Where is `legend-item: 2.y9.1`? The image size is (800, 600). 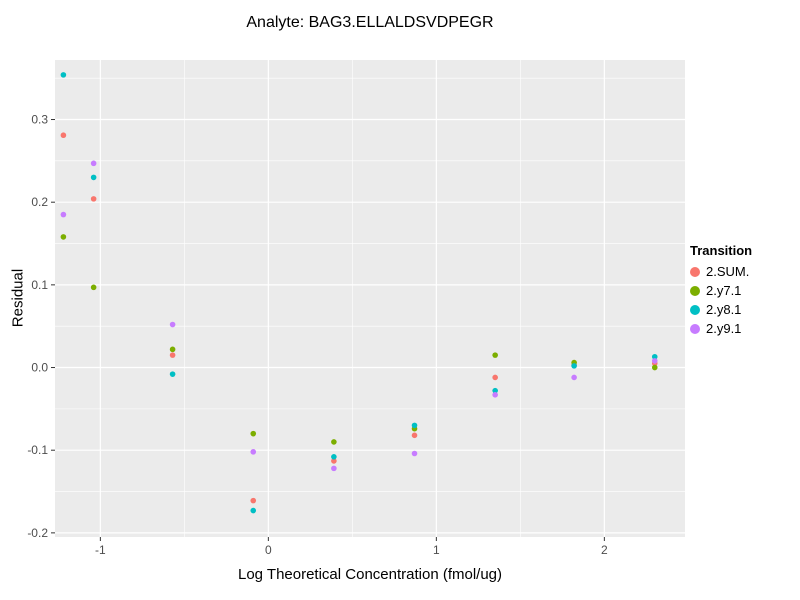 legend-item: 2.y9.1 is located at coordinates (721, 328).